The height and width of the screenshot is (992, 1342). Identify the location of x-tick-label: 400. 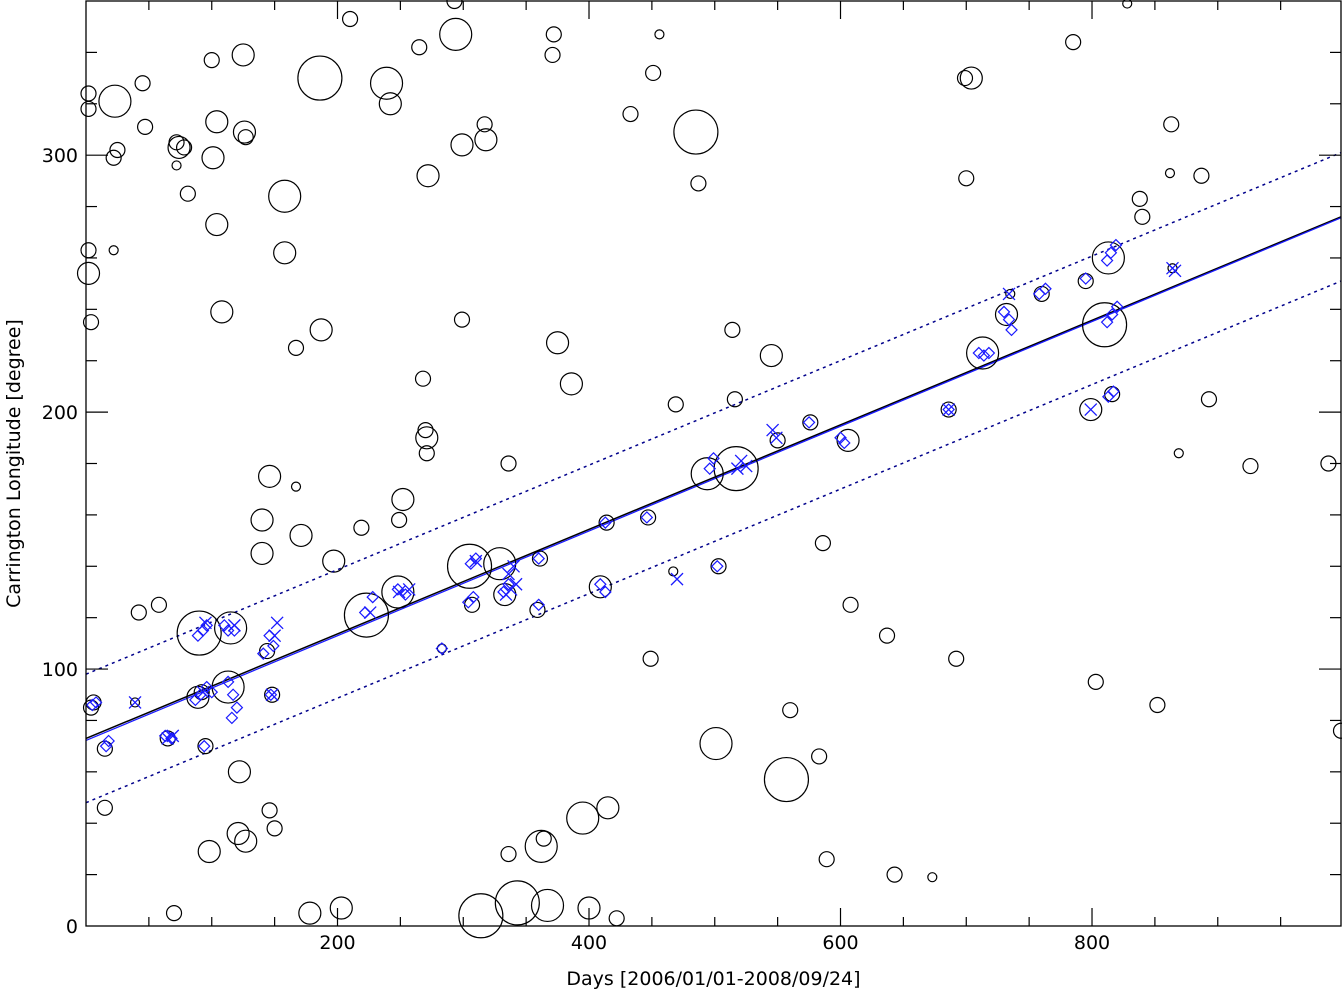
(589, 943).